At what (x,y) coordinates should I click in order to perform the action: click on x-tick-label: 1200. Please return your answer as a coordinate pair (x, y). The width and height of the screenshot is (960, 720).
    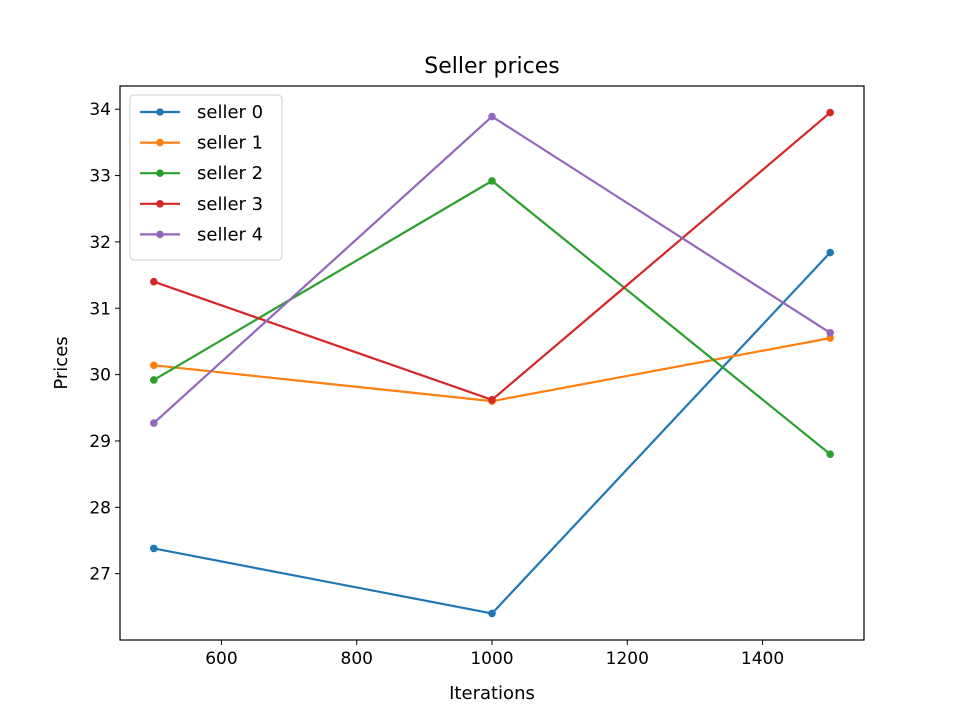
    Looking at the image, I should click on (627, 659).